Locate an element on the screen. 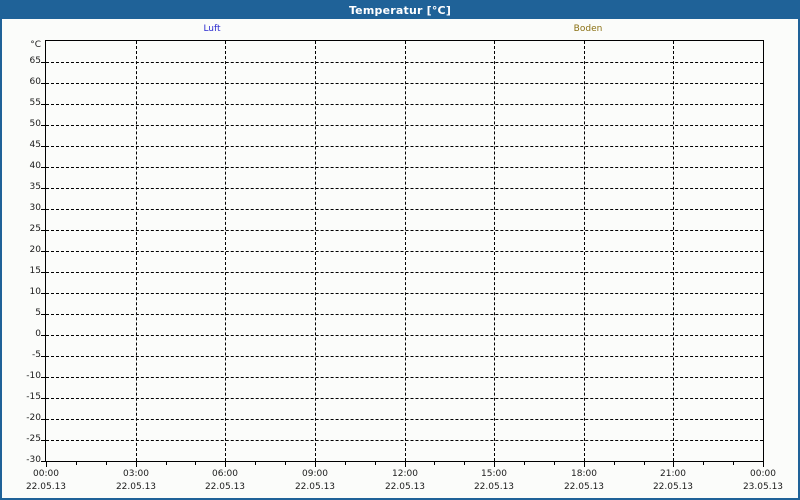  x-axis-tick-time: 15:00 is located at coordinates (494, 474).